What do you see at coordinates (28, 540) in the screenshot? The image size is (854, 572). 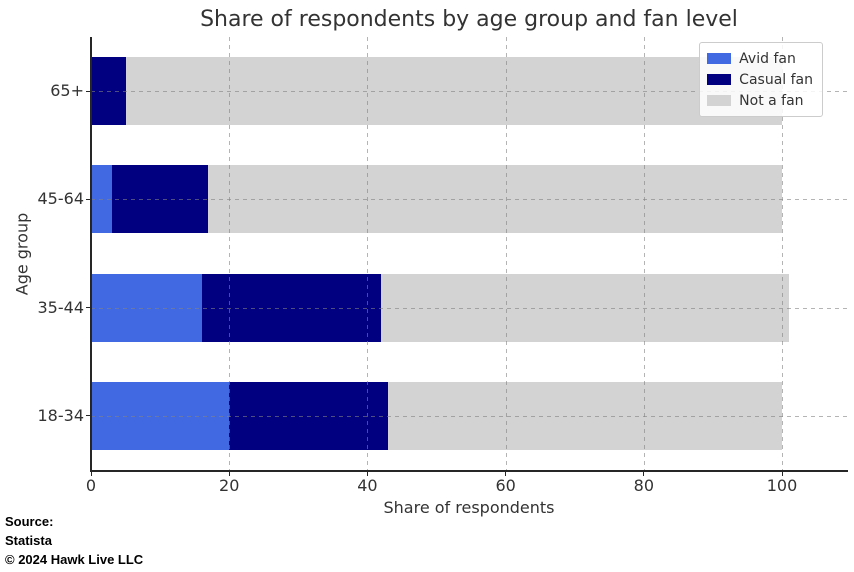 I see `source-name: Statista` at bounding box center [28, 540].